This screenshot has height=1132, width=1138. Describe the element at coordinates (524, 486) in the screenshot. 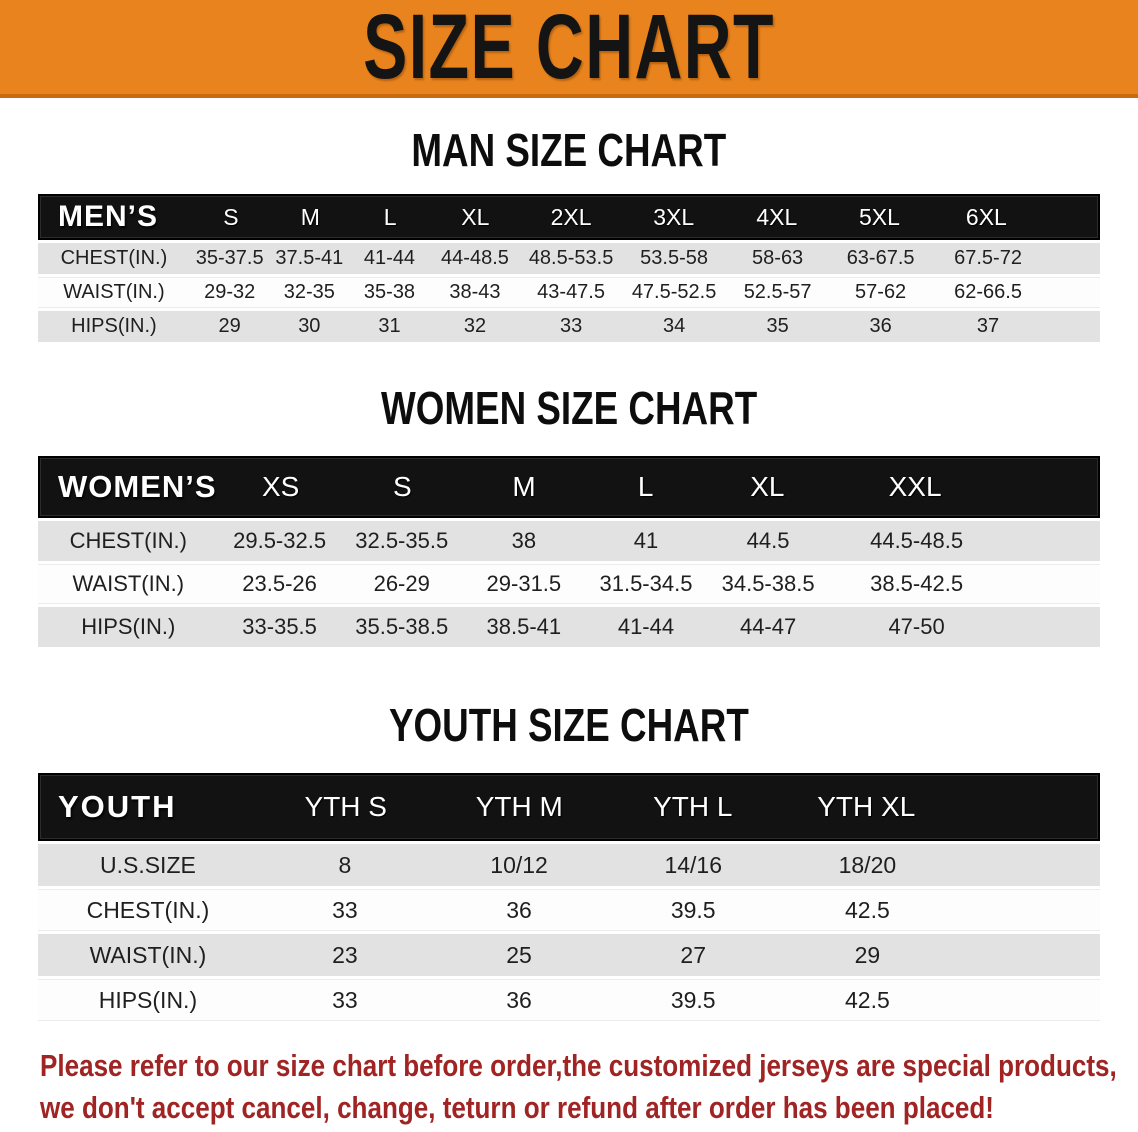

I see `women-size-col-header: M` at that location.